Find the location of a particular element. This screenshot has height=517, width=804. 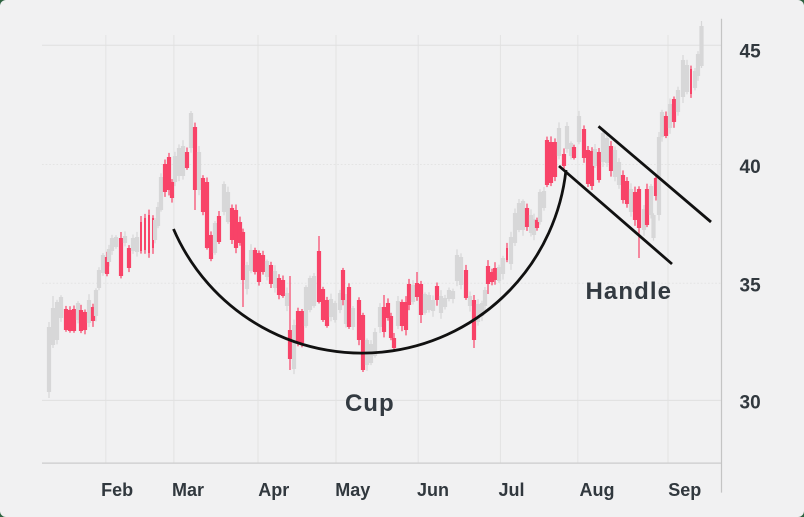

svg-text: Jul is located at coordinates (511, 490).